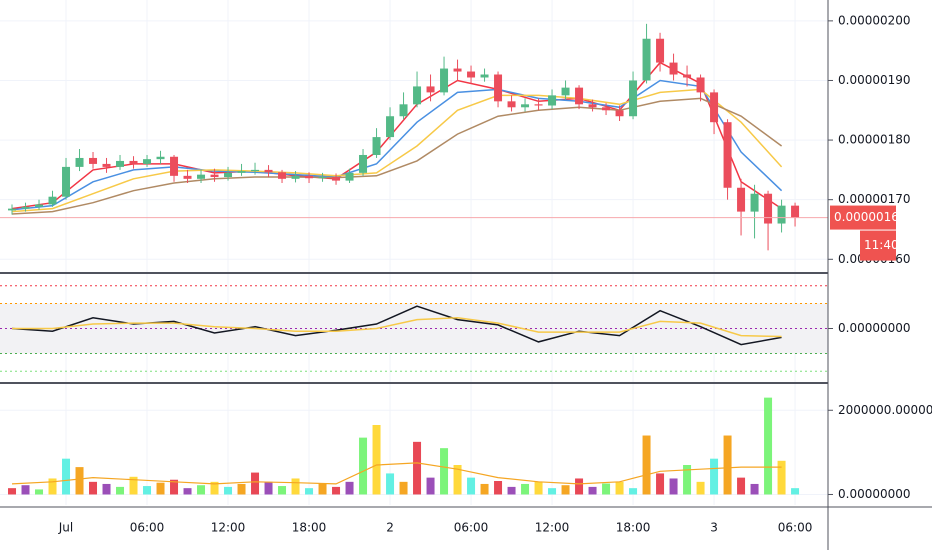  What do you see at coordinates (870, 217) in the screenshot?
I see `last-price-label: 0.00000167` at bounding box center [870, 217].